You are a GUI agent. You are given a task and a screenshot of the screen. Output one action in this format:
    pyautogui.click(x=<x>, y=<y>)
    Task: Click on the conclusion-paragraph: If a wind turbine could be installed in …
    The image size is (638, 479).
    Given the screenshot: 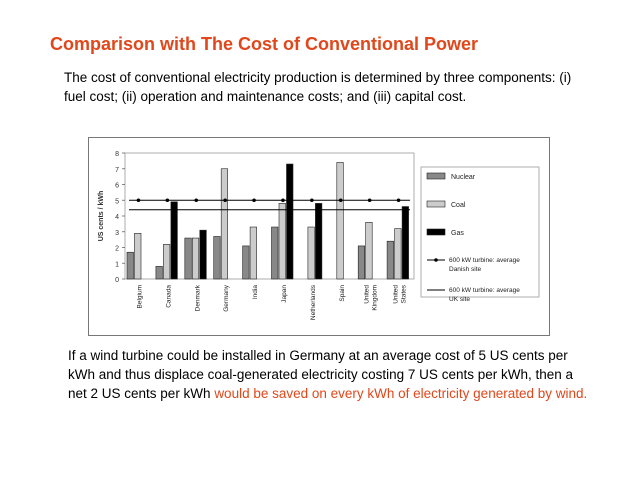 What is the action you would take?
    pyautogui.click(x=328, y=374)
    